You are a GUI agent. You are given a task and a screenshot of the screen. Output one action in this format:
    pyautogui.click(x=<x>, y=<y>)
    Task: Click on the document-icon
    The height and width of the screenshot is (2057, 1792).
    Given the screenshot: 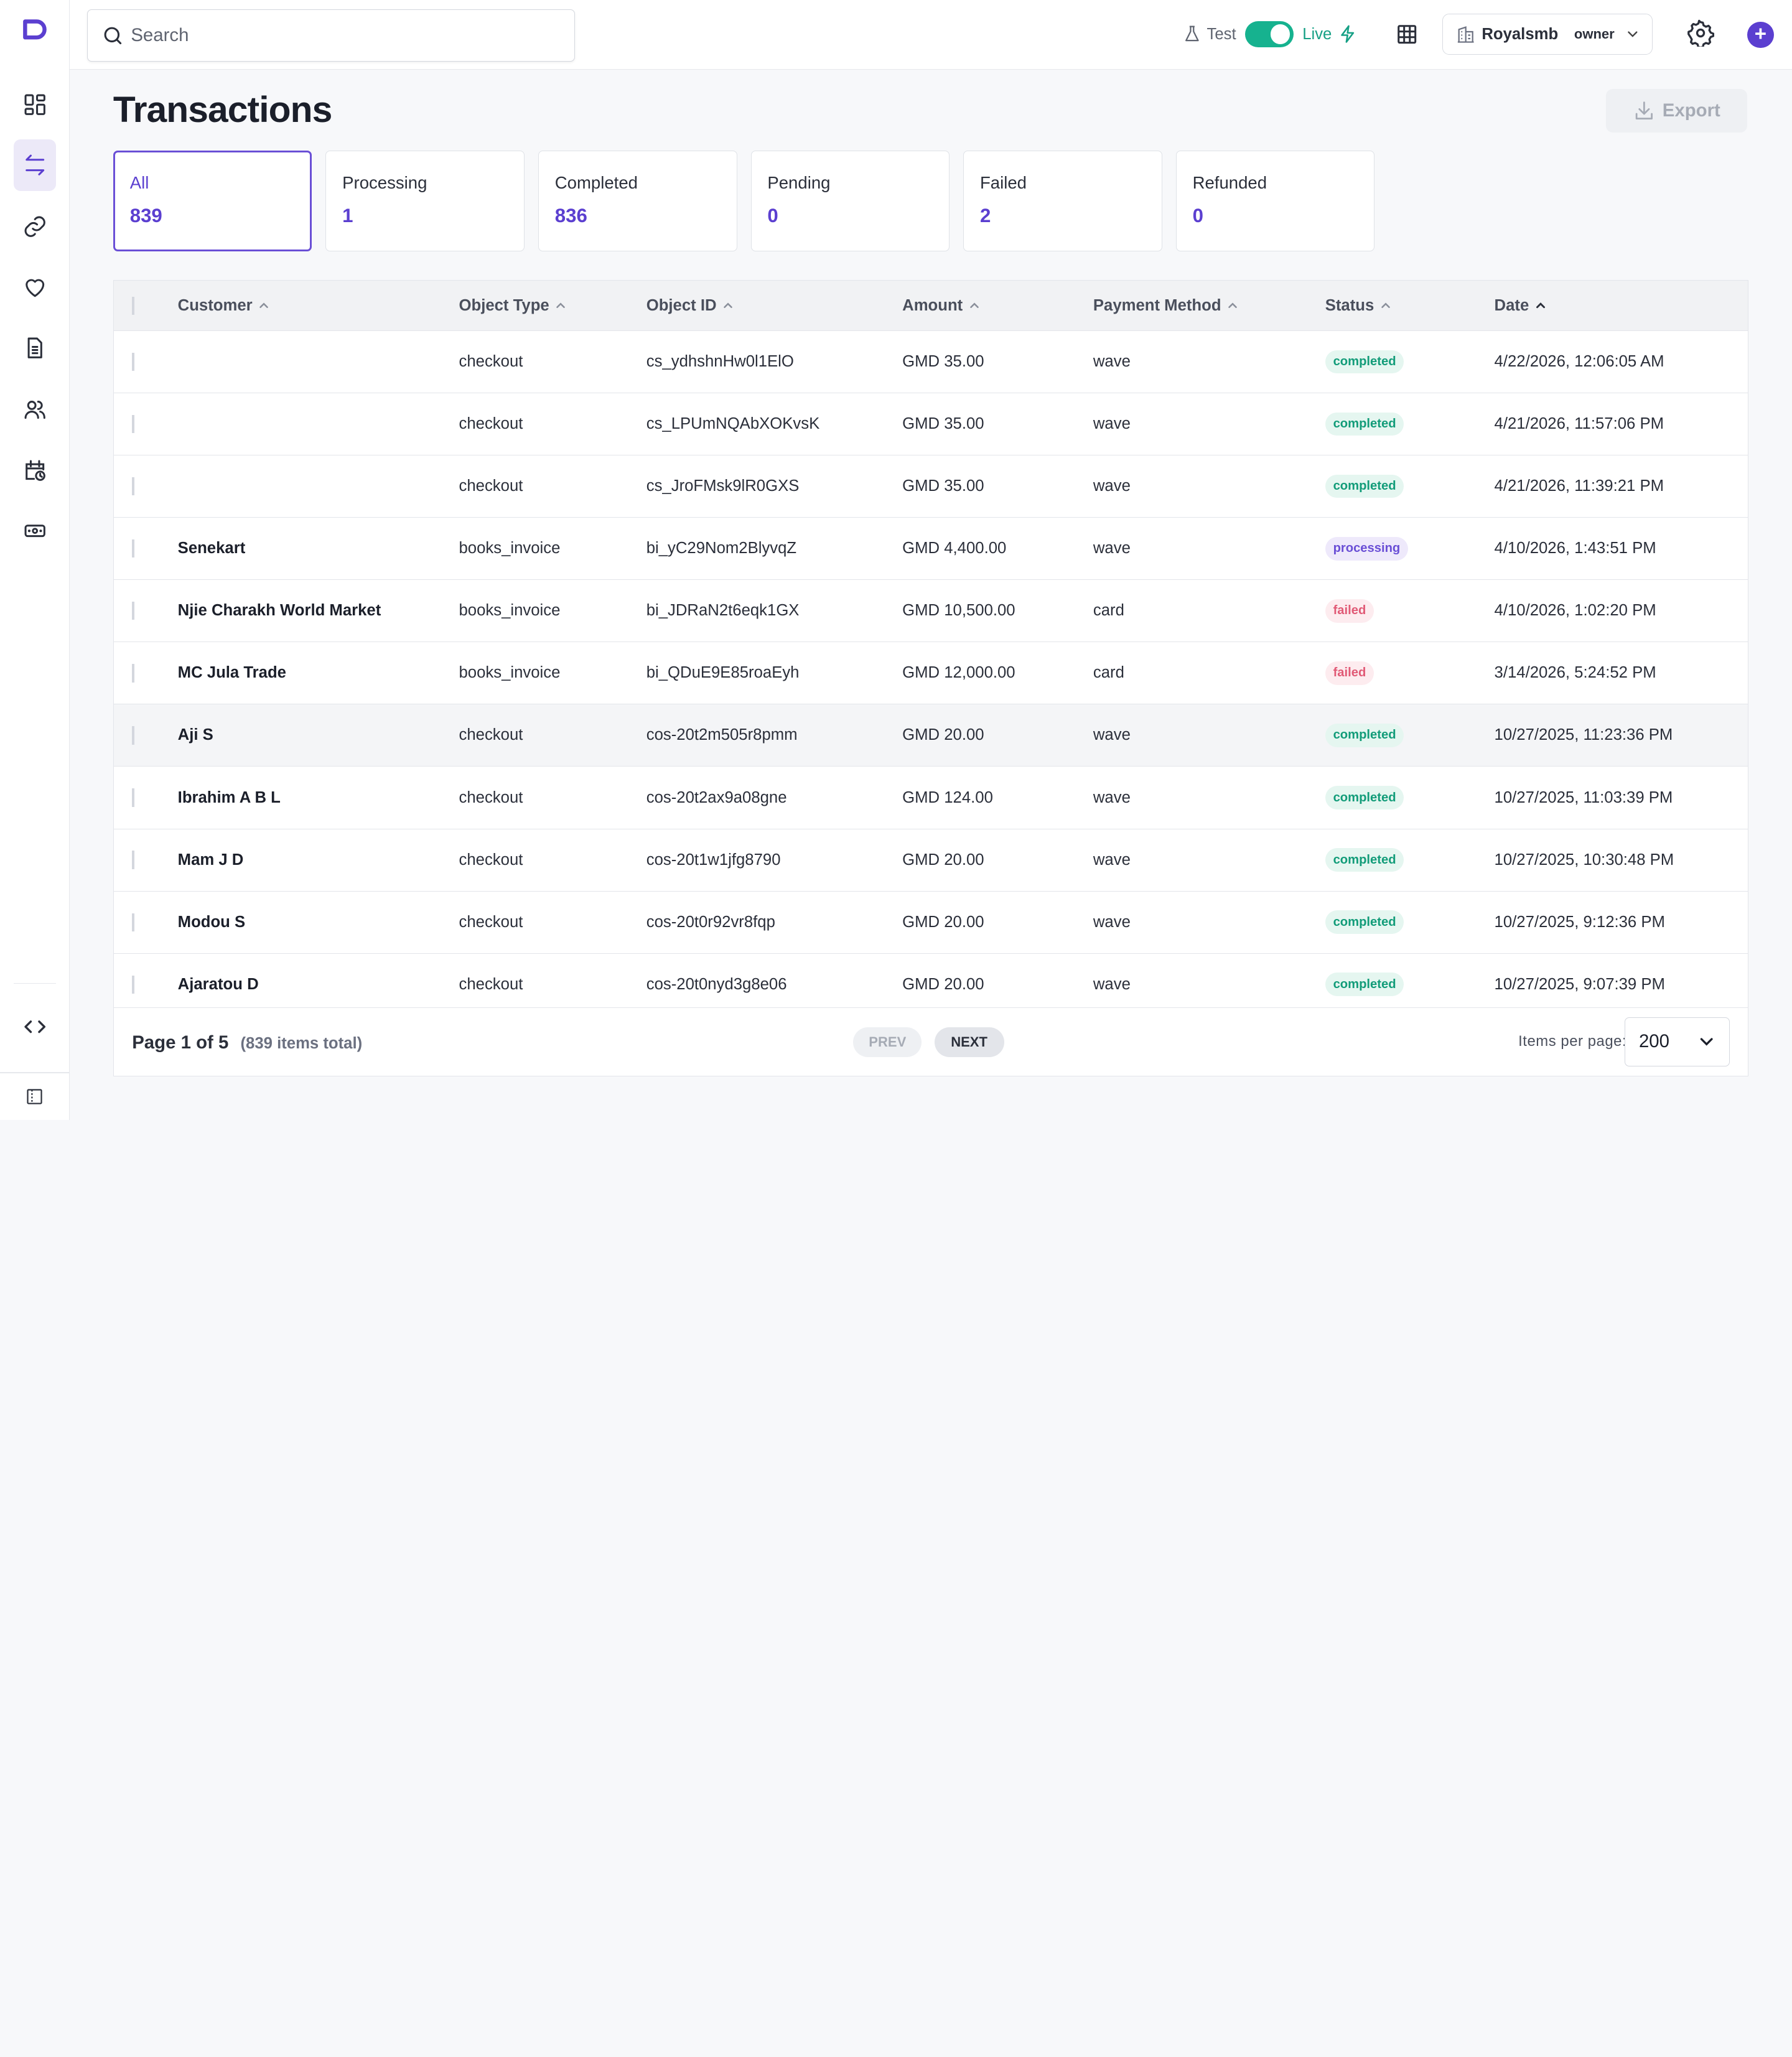 What is the action you would take?
    pyautogui.click(x=35, y=347)
    